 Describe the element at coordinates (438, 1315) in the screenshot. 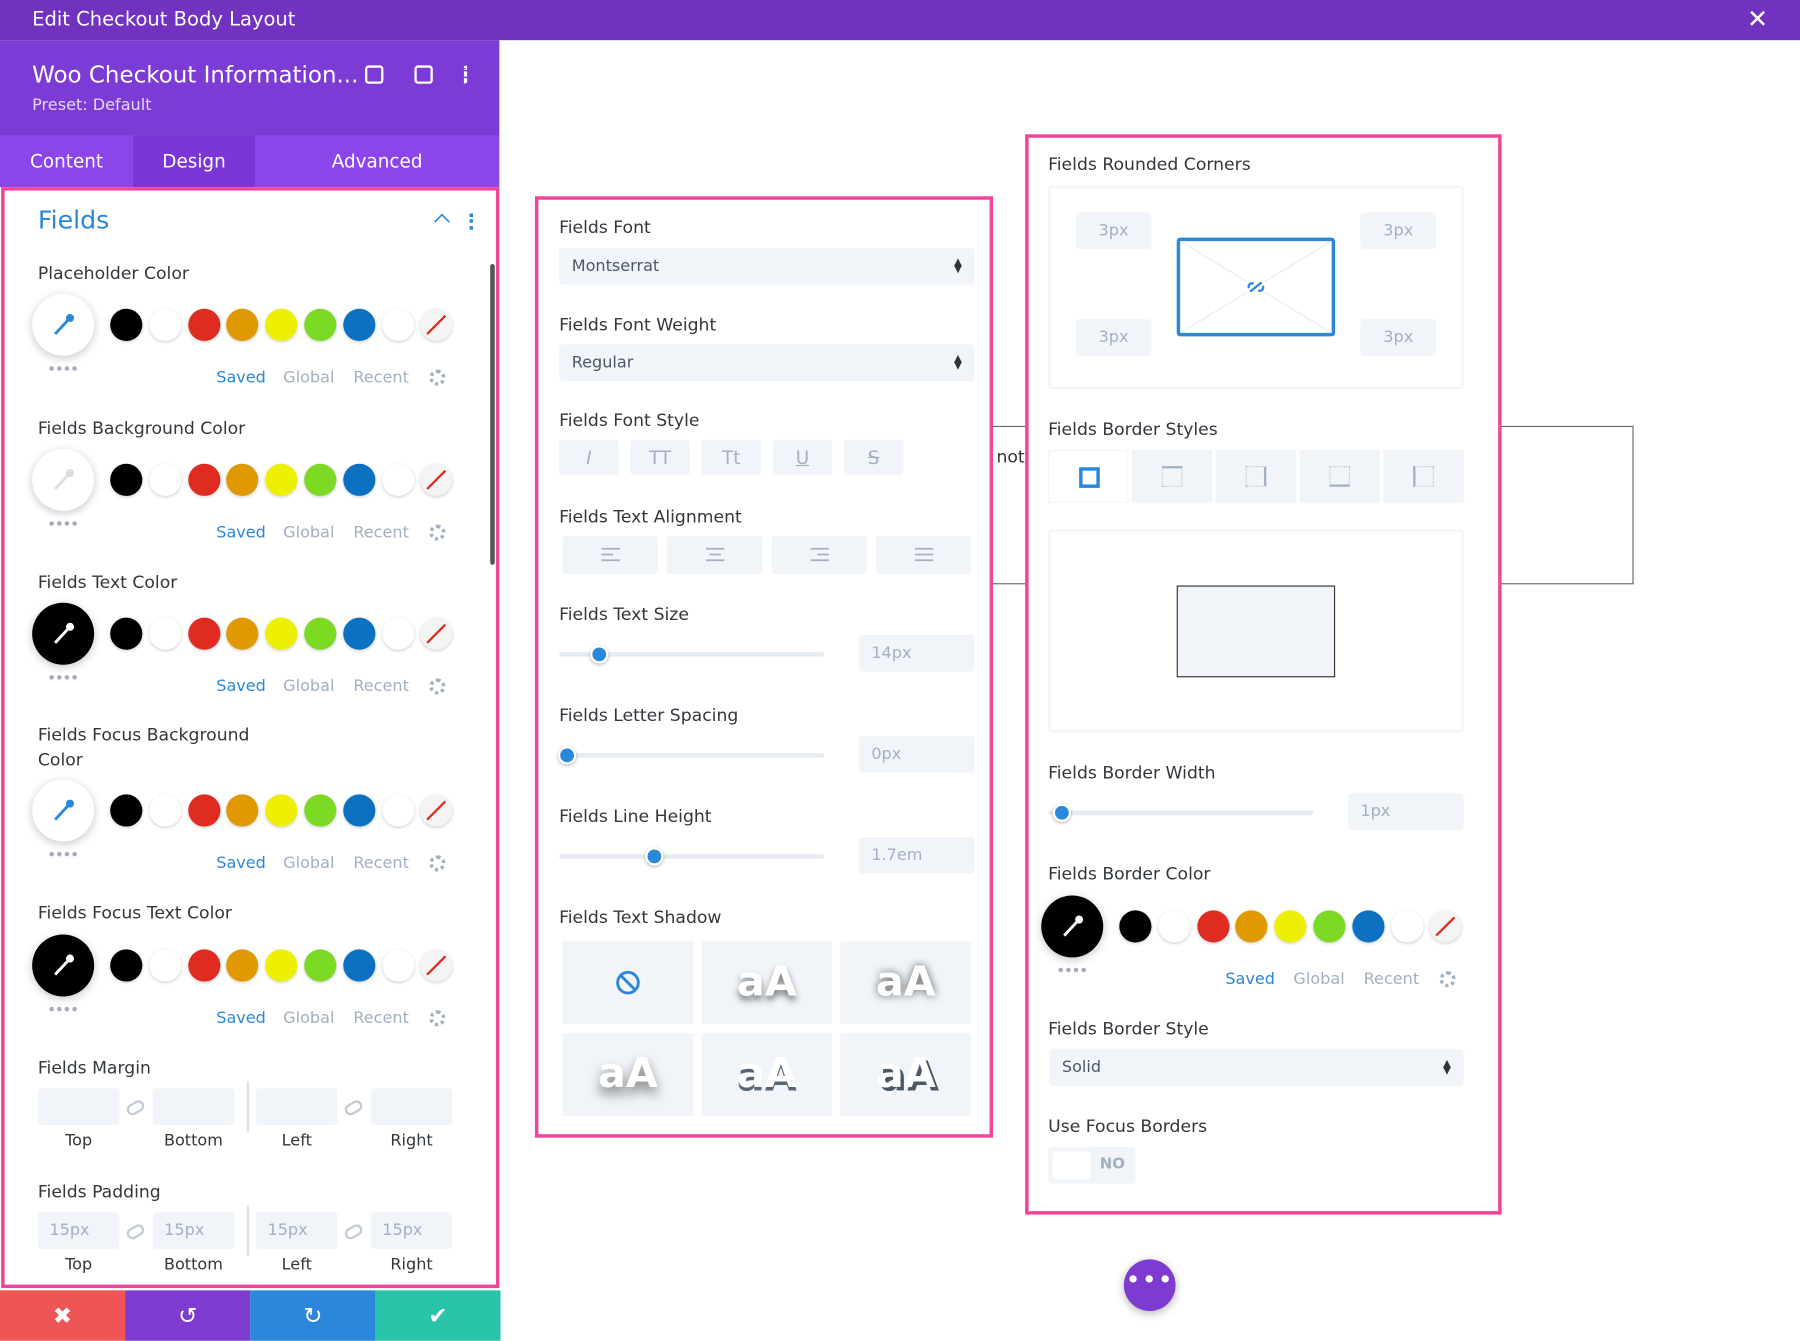

I see `action-button: ✔` at that location.